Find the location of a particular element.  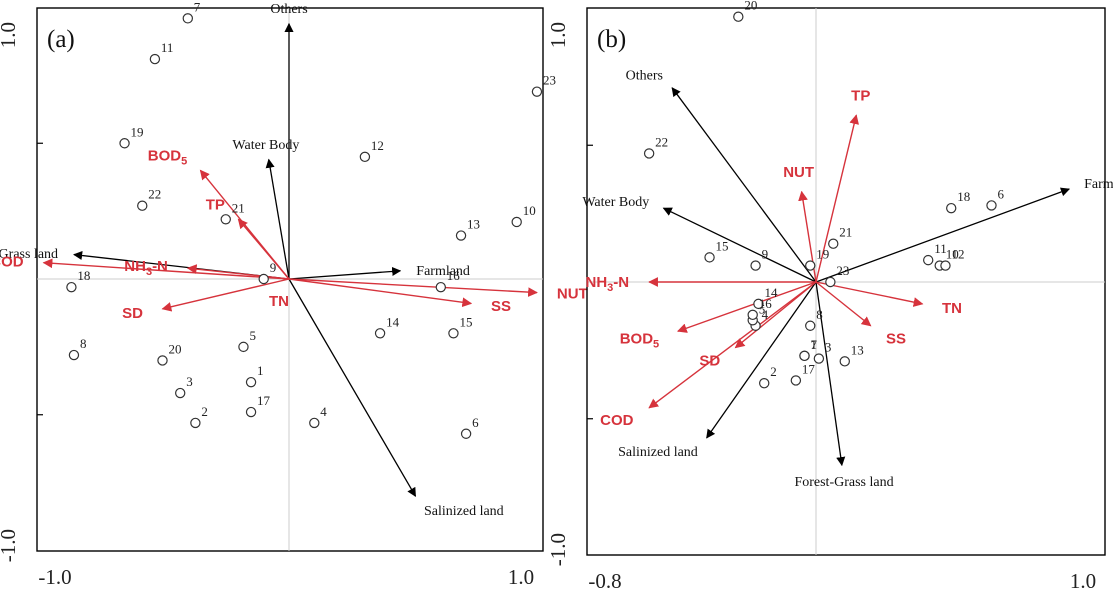

site-label: 11 is located at coordinates (940, 248).